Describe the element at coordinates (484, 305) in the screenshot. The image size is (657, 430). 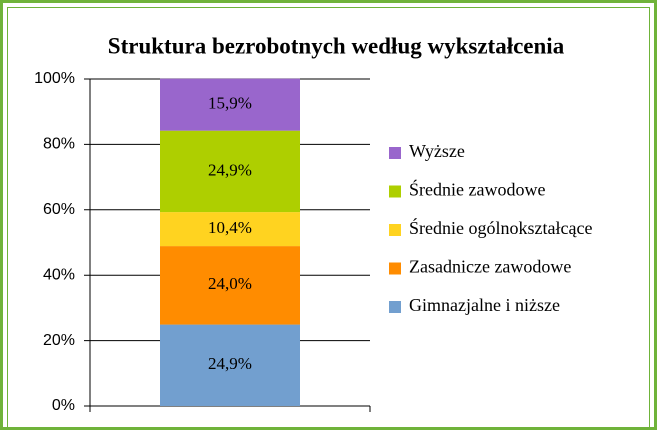
I see `legend-label: Gimnazjalne i niższe` at that location.